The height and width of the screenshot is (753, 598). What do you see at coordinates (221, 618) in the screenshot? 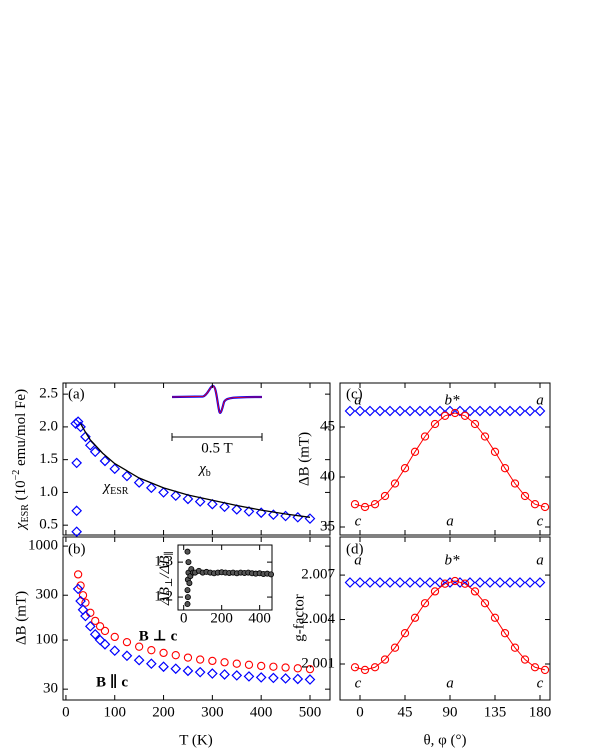
I see `x-tick-label: 200` at bounding box center [221, 618].